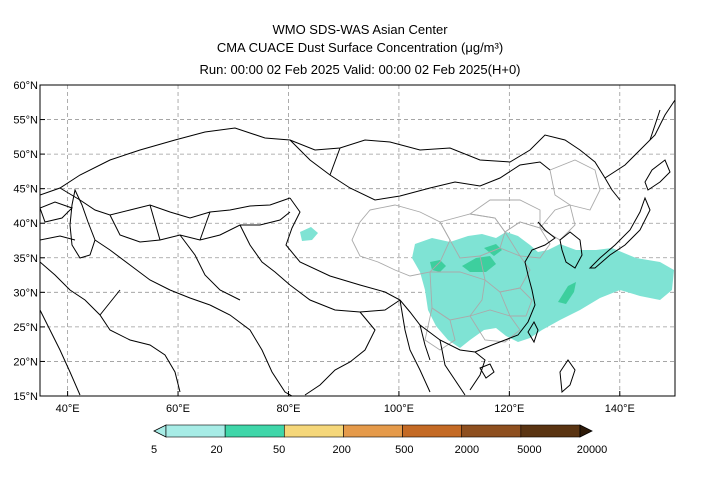  What do you see at coordinates (160, 431) in the screenshot?
I see `colorbar-left-arrow` at bounding box center [160, 431].